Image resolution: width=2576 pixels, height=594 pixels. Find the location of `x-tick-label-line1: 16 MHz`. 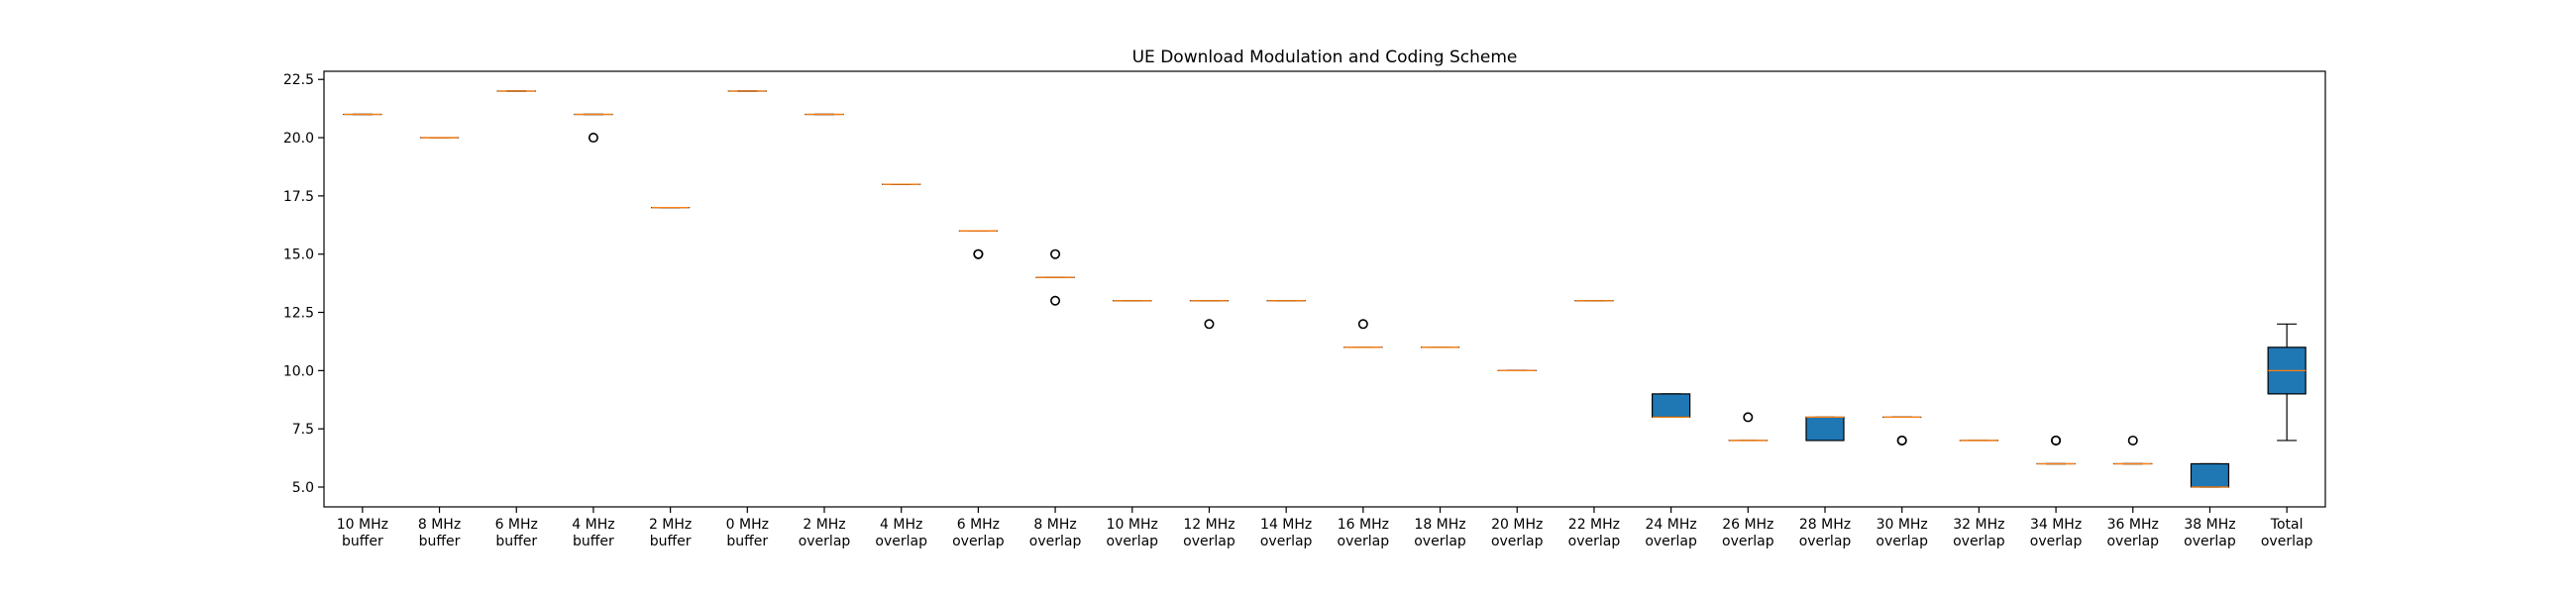

x-tick-label-line1: 16 MHz is located at coordinates (1364, 525).